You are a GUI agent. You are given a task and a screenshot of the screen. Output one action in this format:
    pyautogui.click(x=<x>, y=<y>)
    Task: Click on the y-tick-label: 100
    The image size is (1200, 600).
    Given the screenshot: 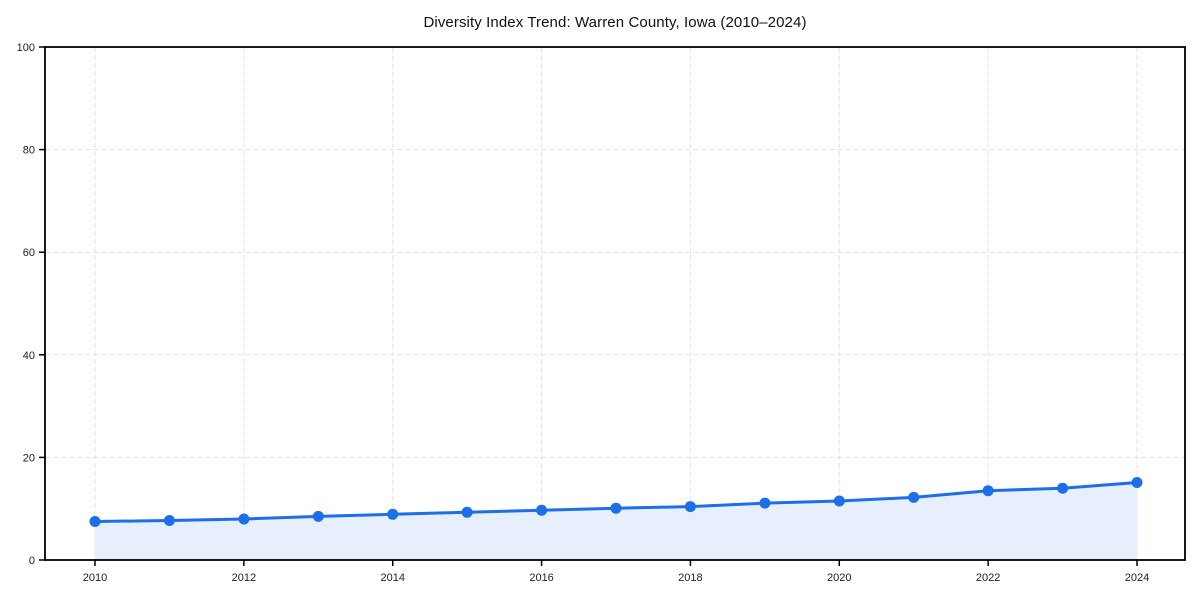 What is the action you would take?
    pyautogui.click(x=26, y=48)
    